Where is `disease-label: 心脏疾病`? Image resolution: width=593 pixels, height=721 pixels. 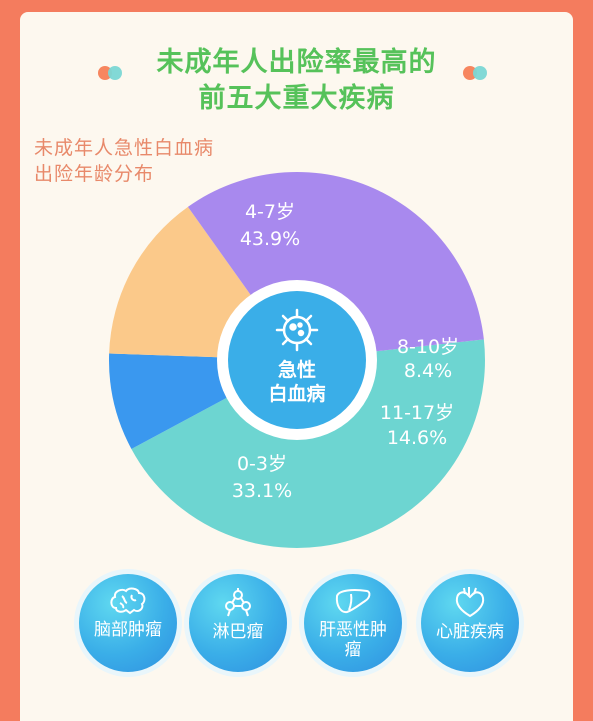
disease-label: 心脏疾病 is located at coordinates (470, 632).